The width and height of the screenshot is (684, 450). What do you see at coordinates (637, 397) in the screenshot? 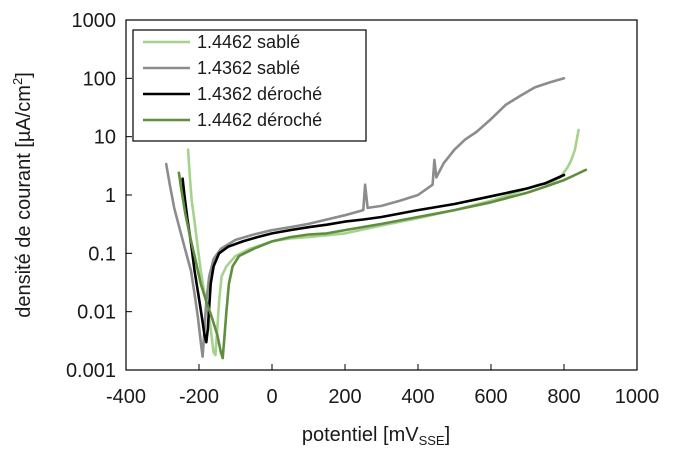
I see `x-tick-label: 1000` at bounding box center [637, 397].